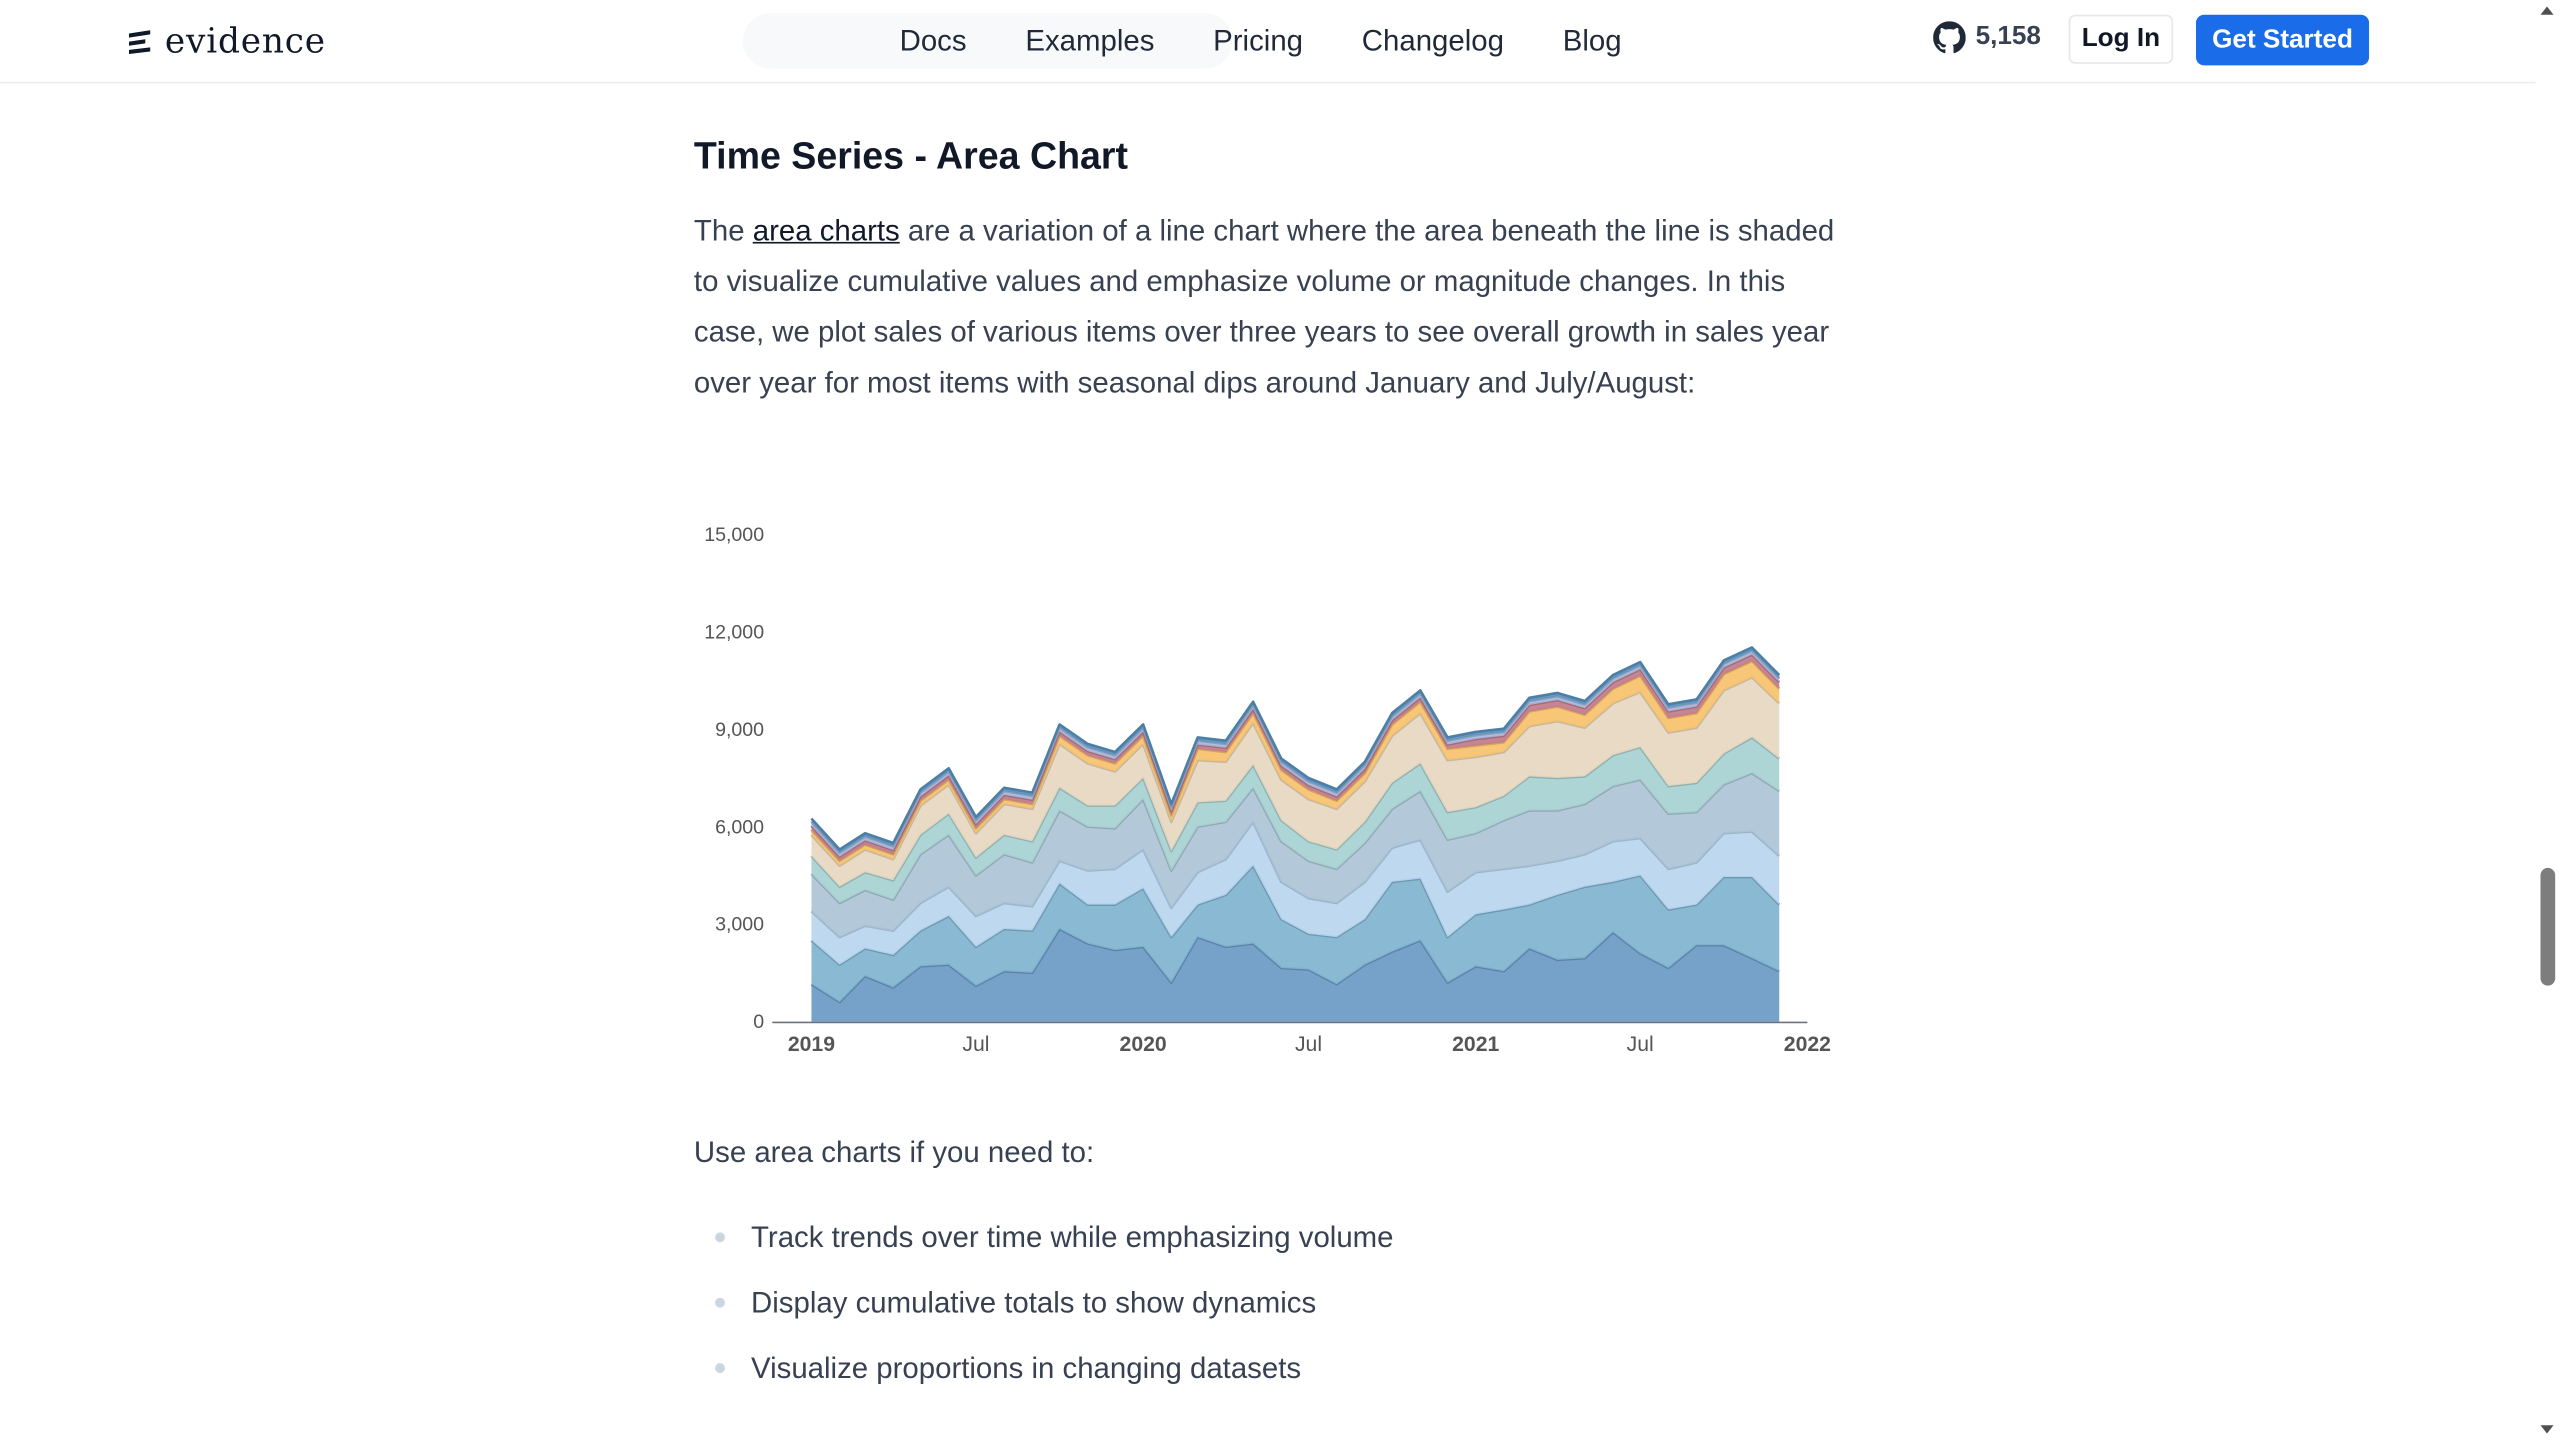 The height and width of the screenshot is (1440, 2560). I want to click on section-heading: Time Series - Area Chart, so click(911, 155).